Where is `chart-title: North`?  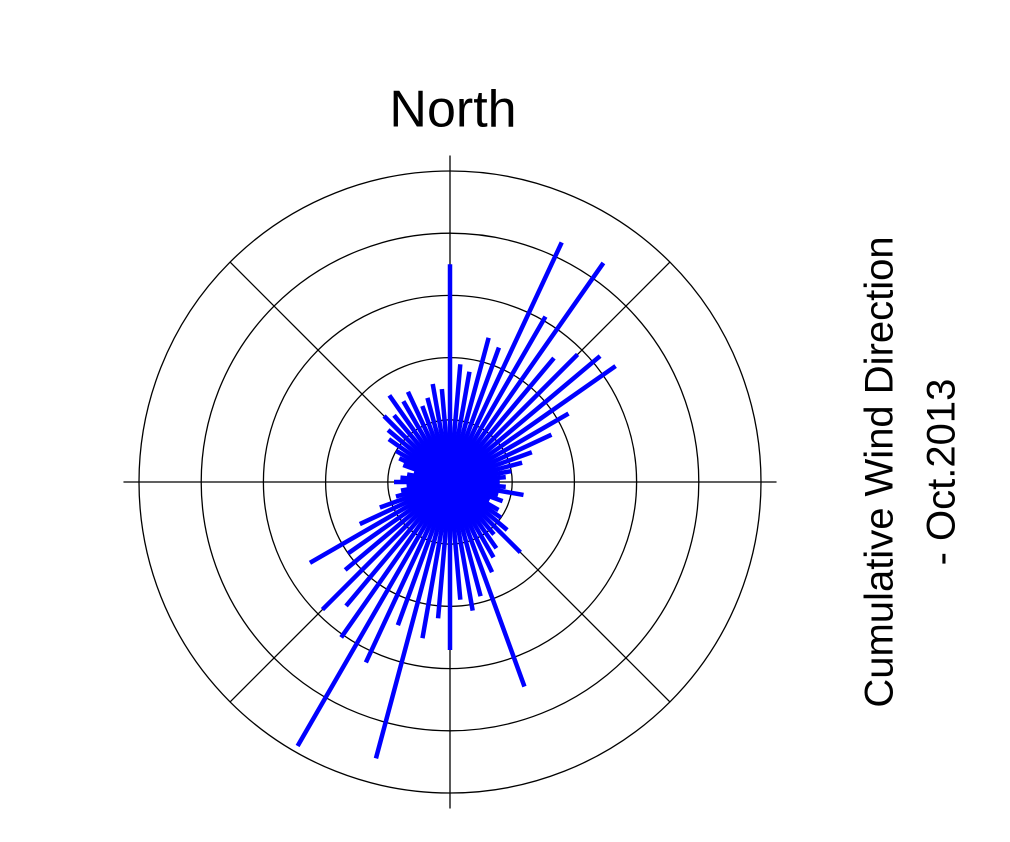
chart-title: North is located at coordinates (452, 110).